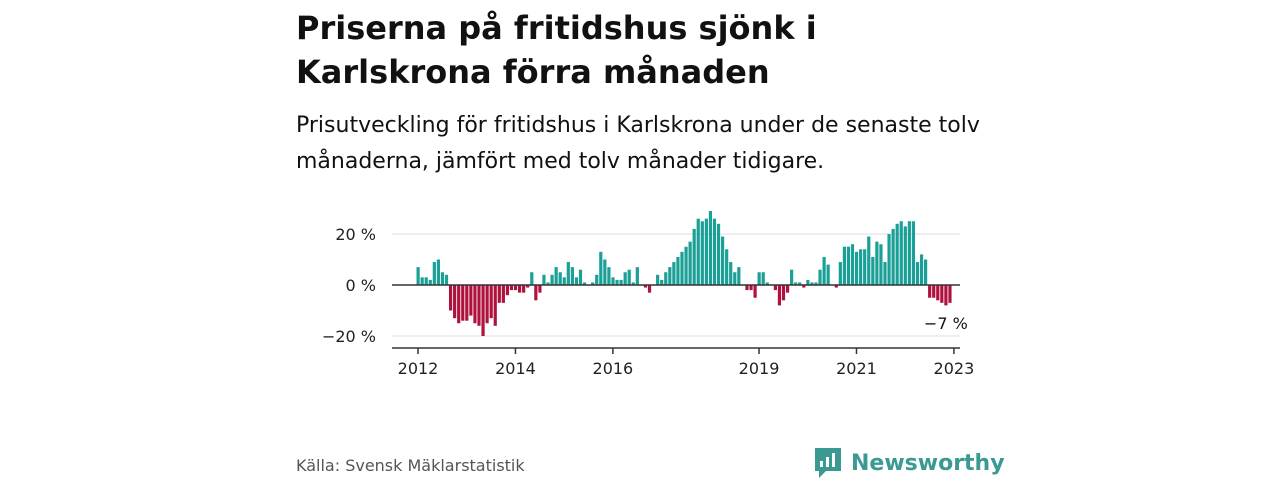 The width and height of the screenshot is (1280, 480). Describe the element at coordinates (349, 336) in the screenshot. I see `y-tick-label: −20 %` at that location.